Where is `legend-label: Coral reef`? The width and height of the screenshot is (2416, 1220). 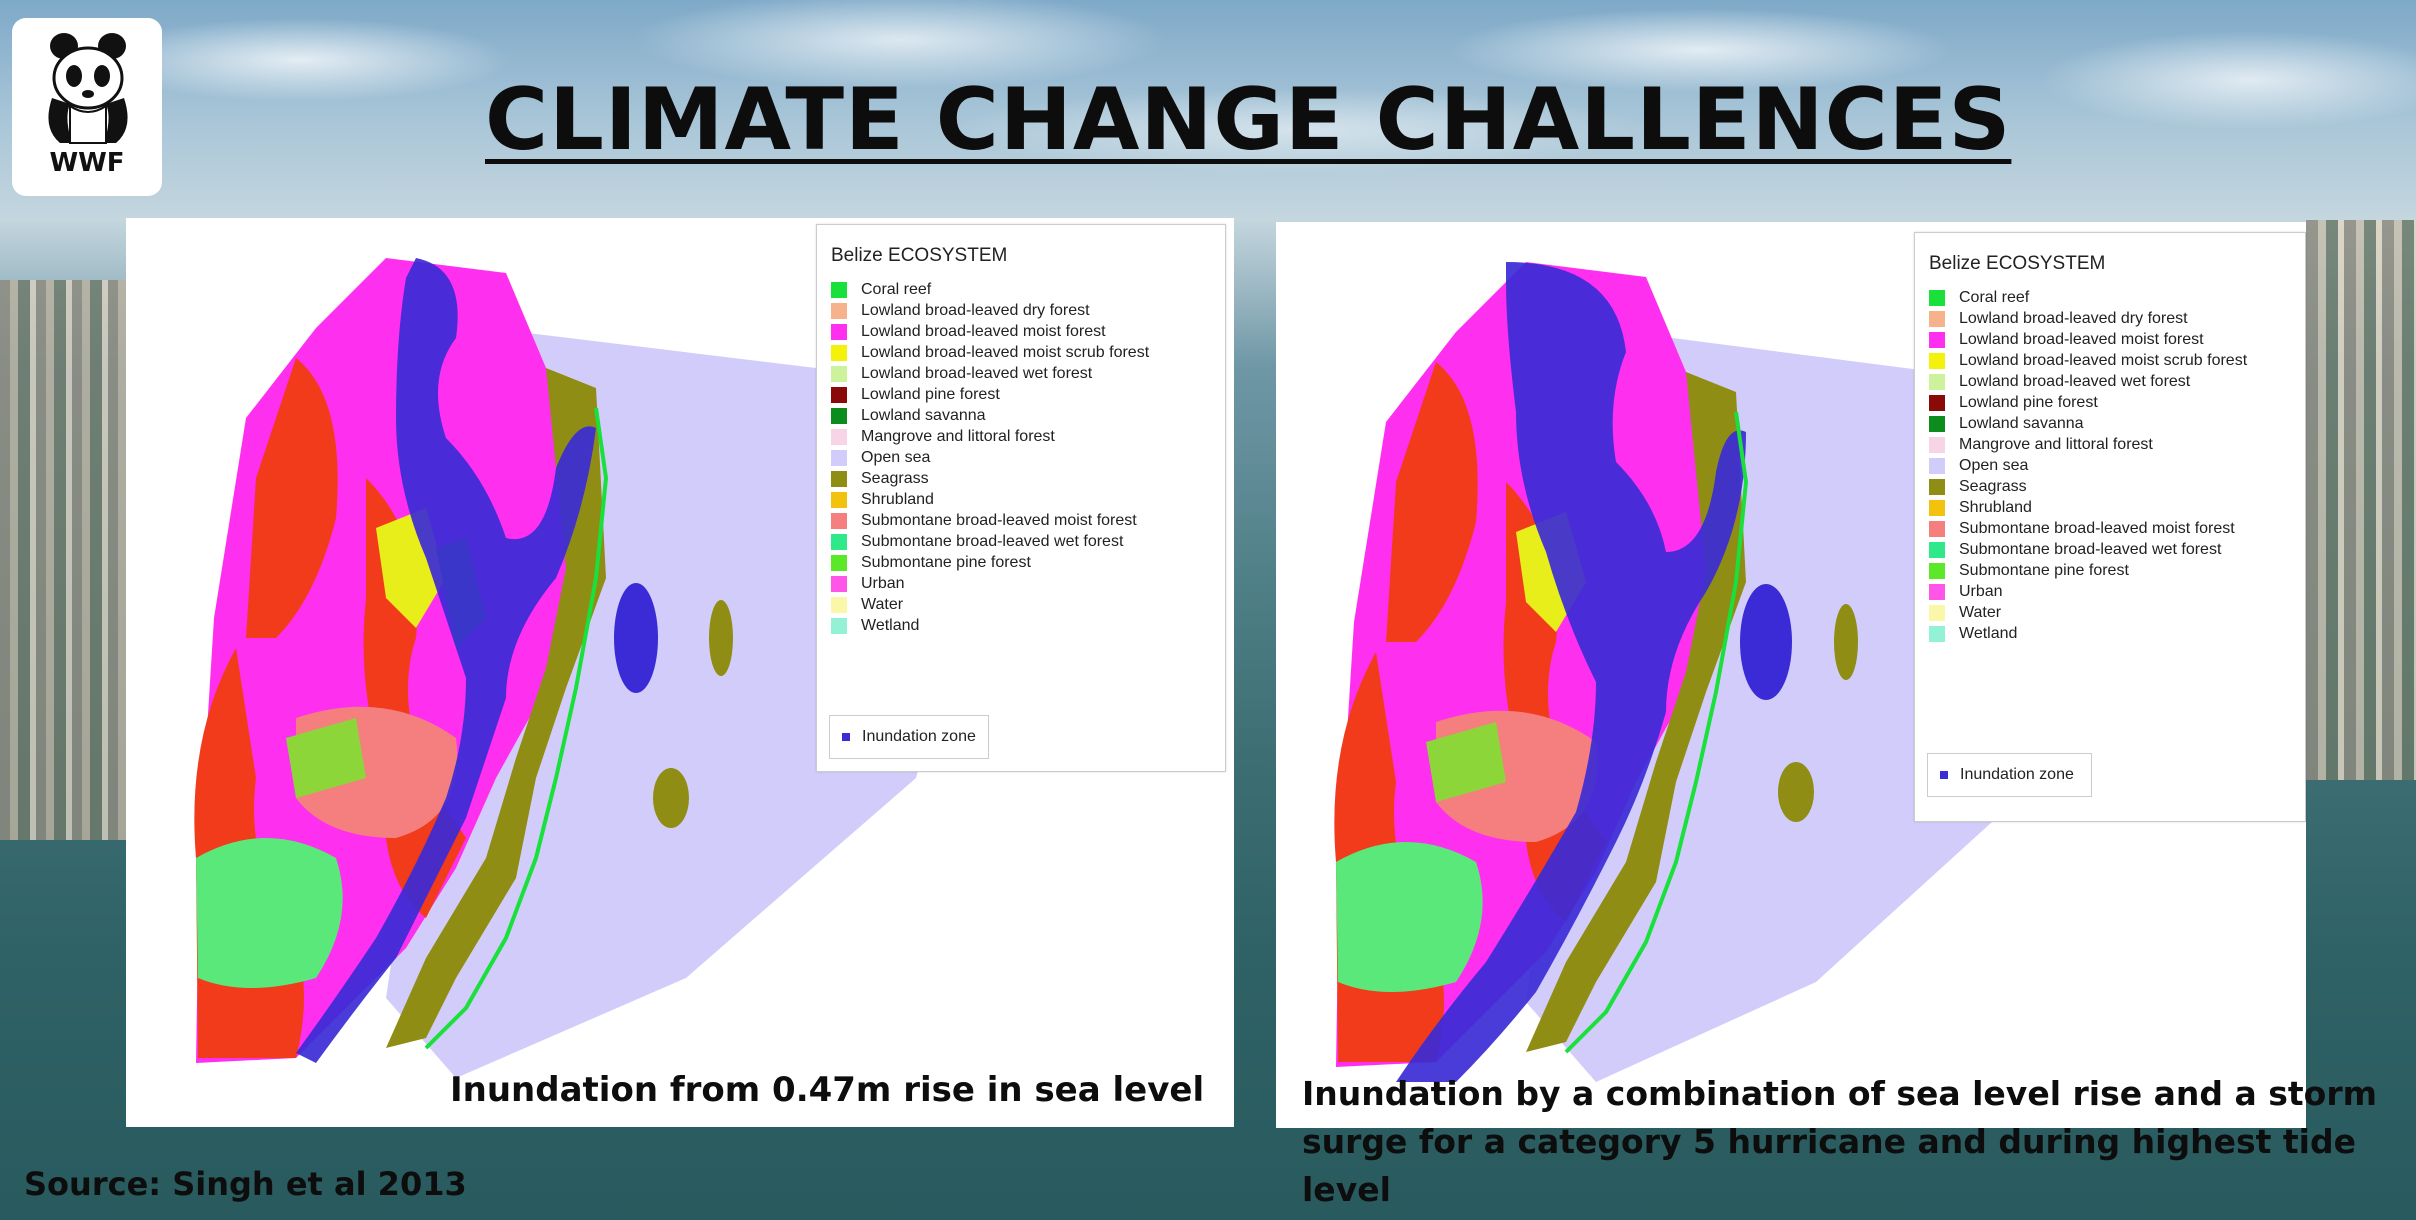
legend-label: Coral reef is located at coordinates (1994, 297).